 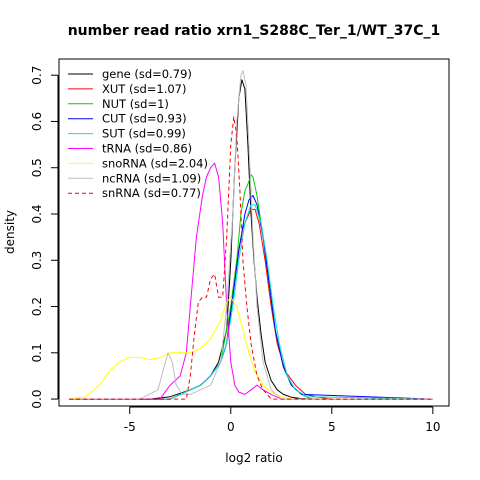 What do you see at coordinates (37, 352) in the screenshot?
I see `y-tick-label: 0.1` at bounding box center [37, 352].